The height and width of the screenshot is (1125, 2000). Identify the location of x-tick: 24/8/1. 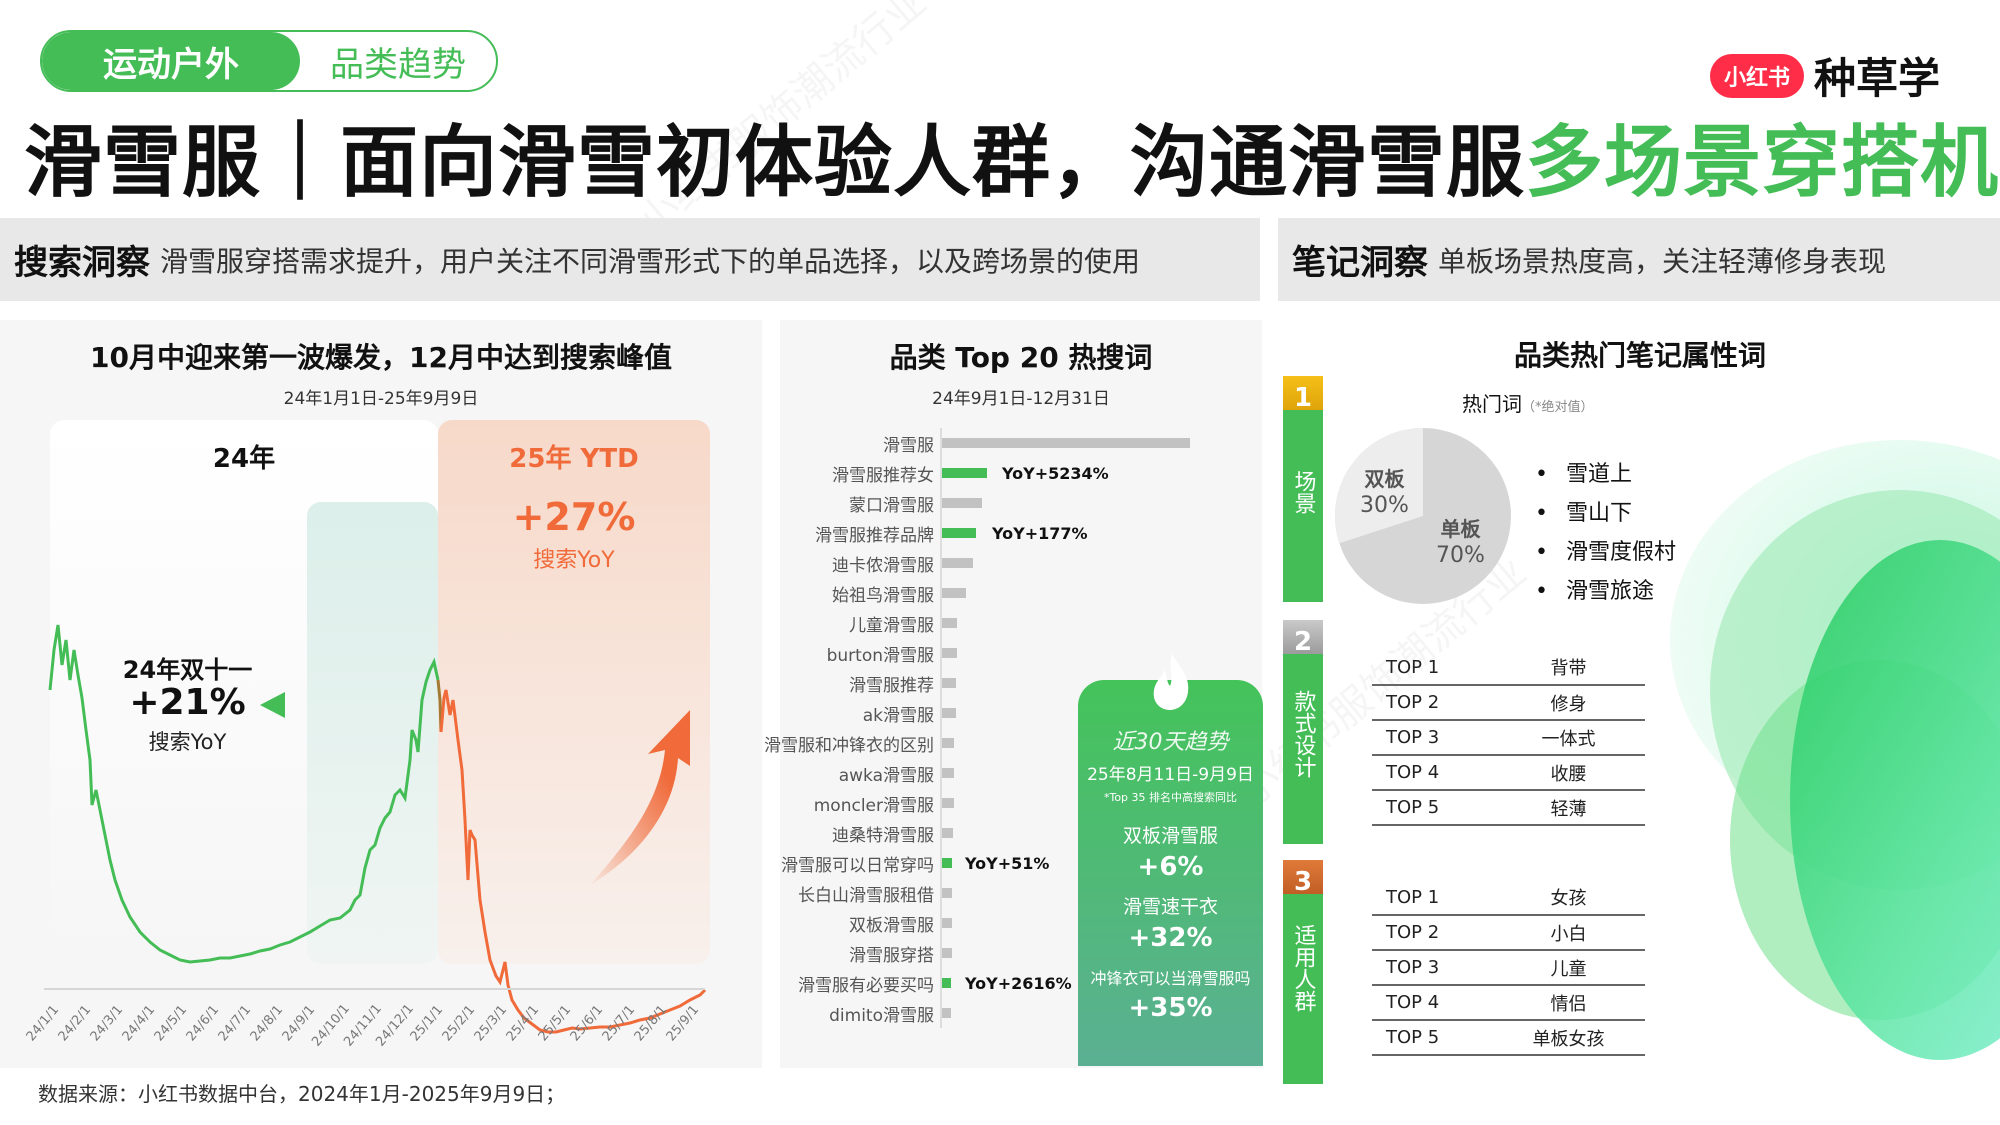
(267, 1023).